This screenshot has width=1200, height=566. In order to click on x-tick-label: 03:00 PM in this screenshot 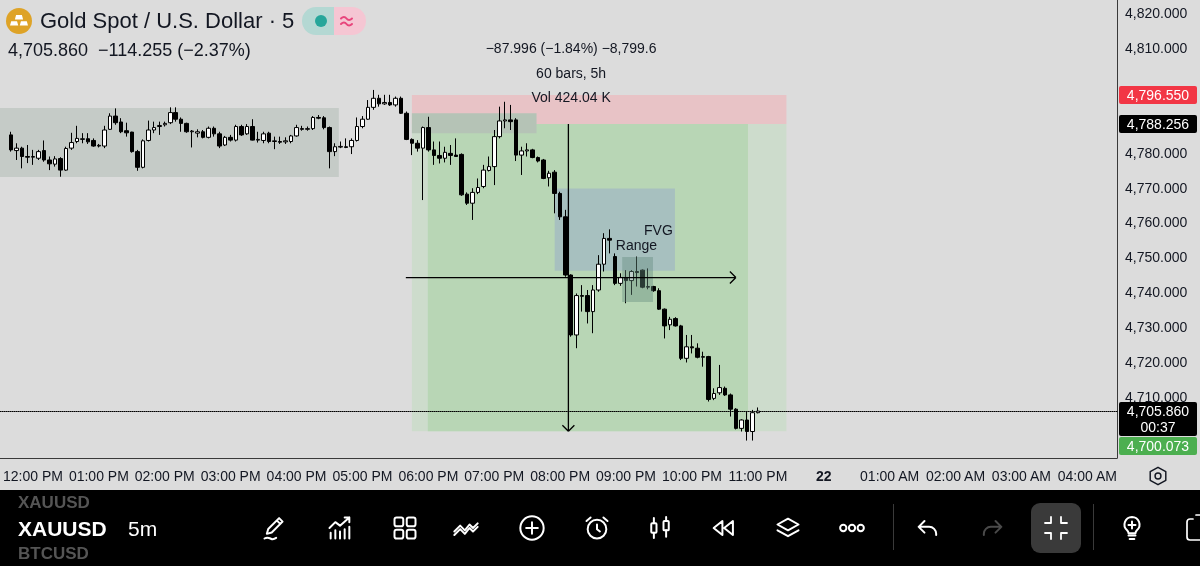, I will do `click(230, 476)`.